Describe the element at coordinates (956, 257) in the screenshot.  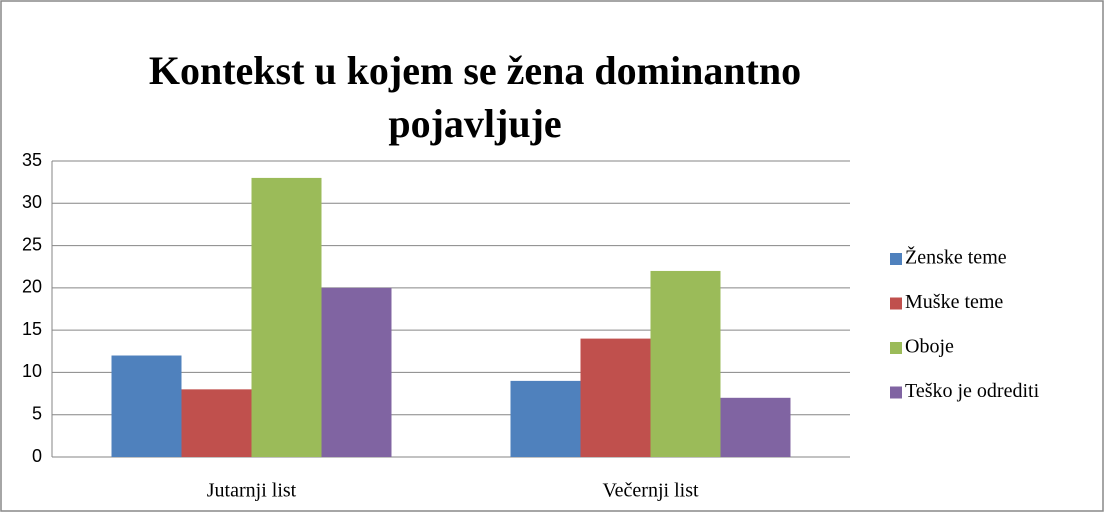
I see `legend-label: Ženske teme` at that location.